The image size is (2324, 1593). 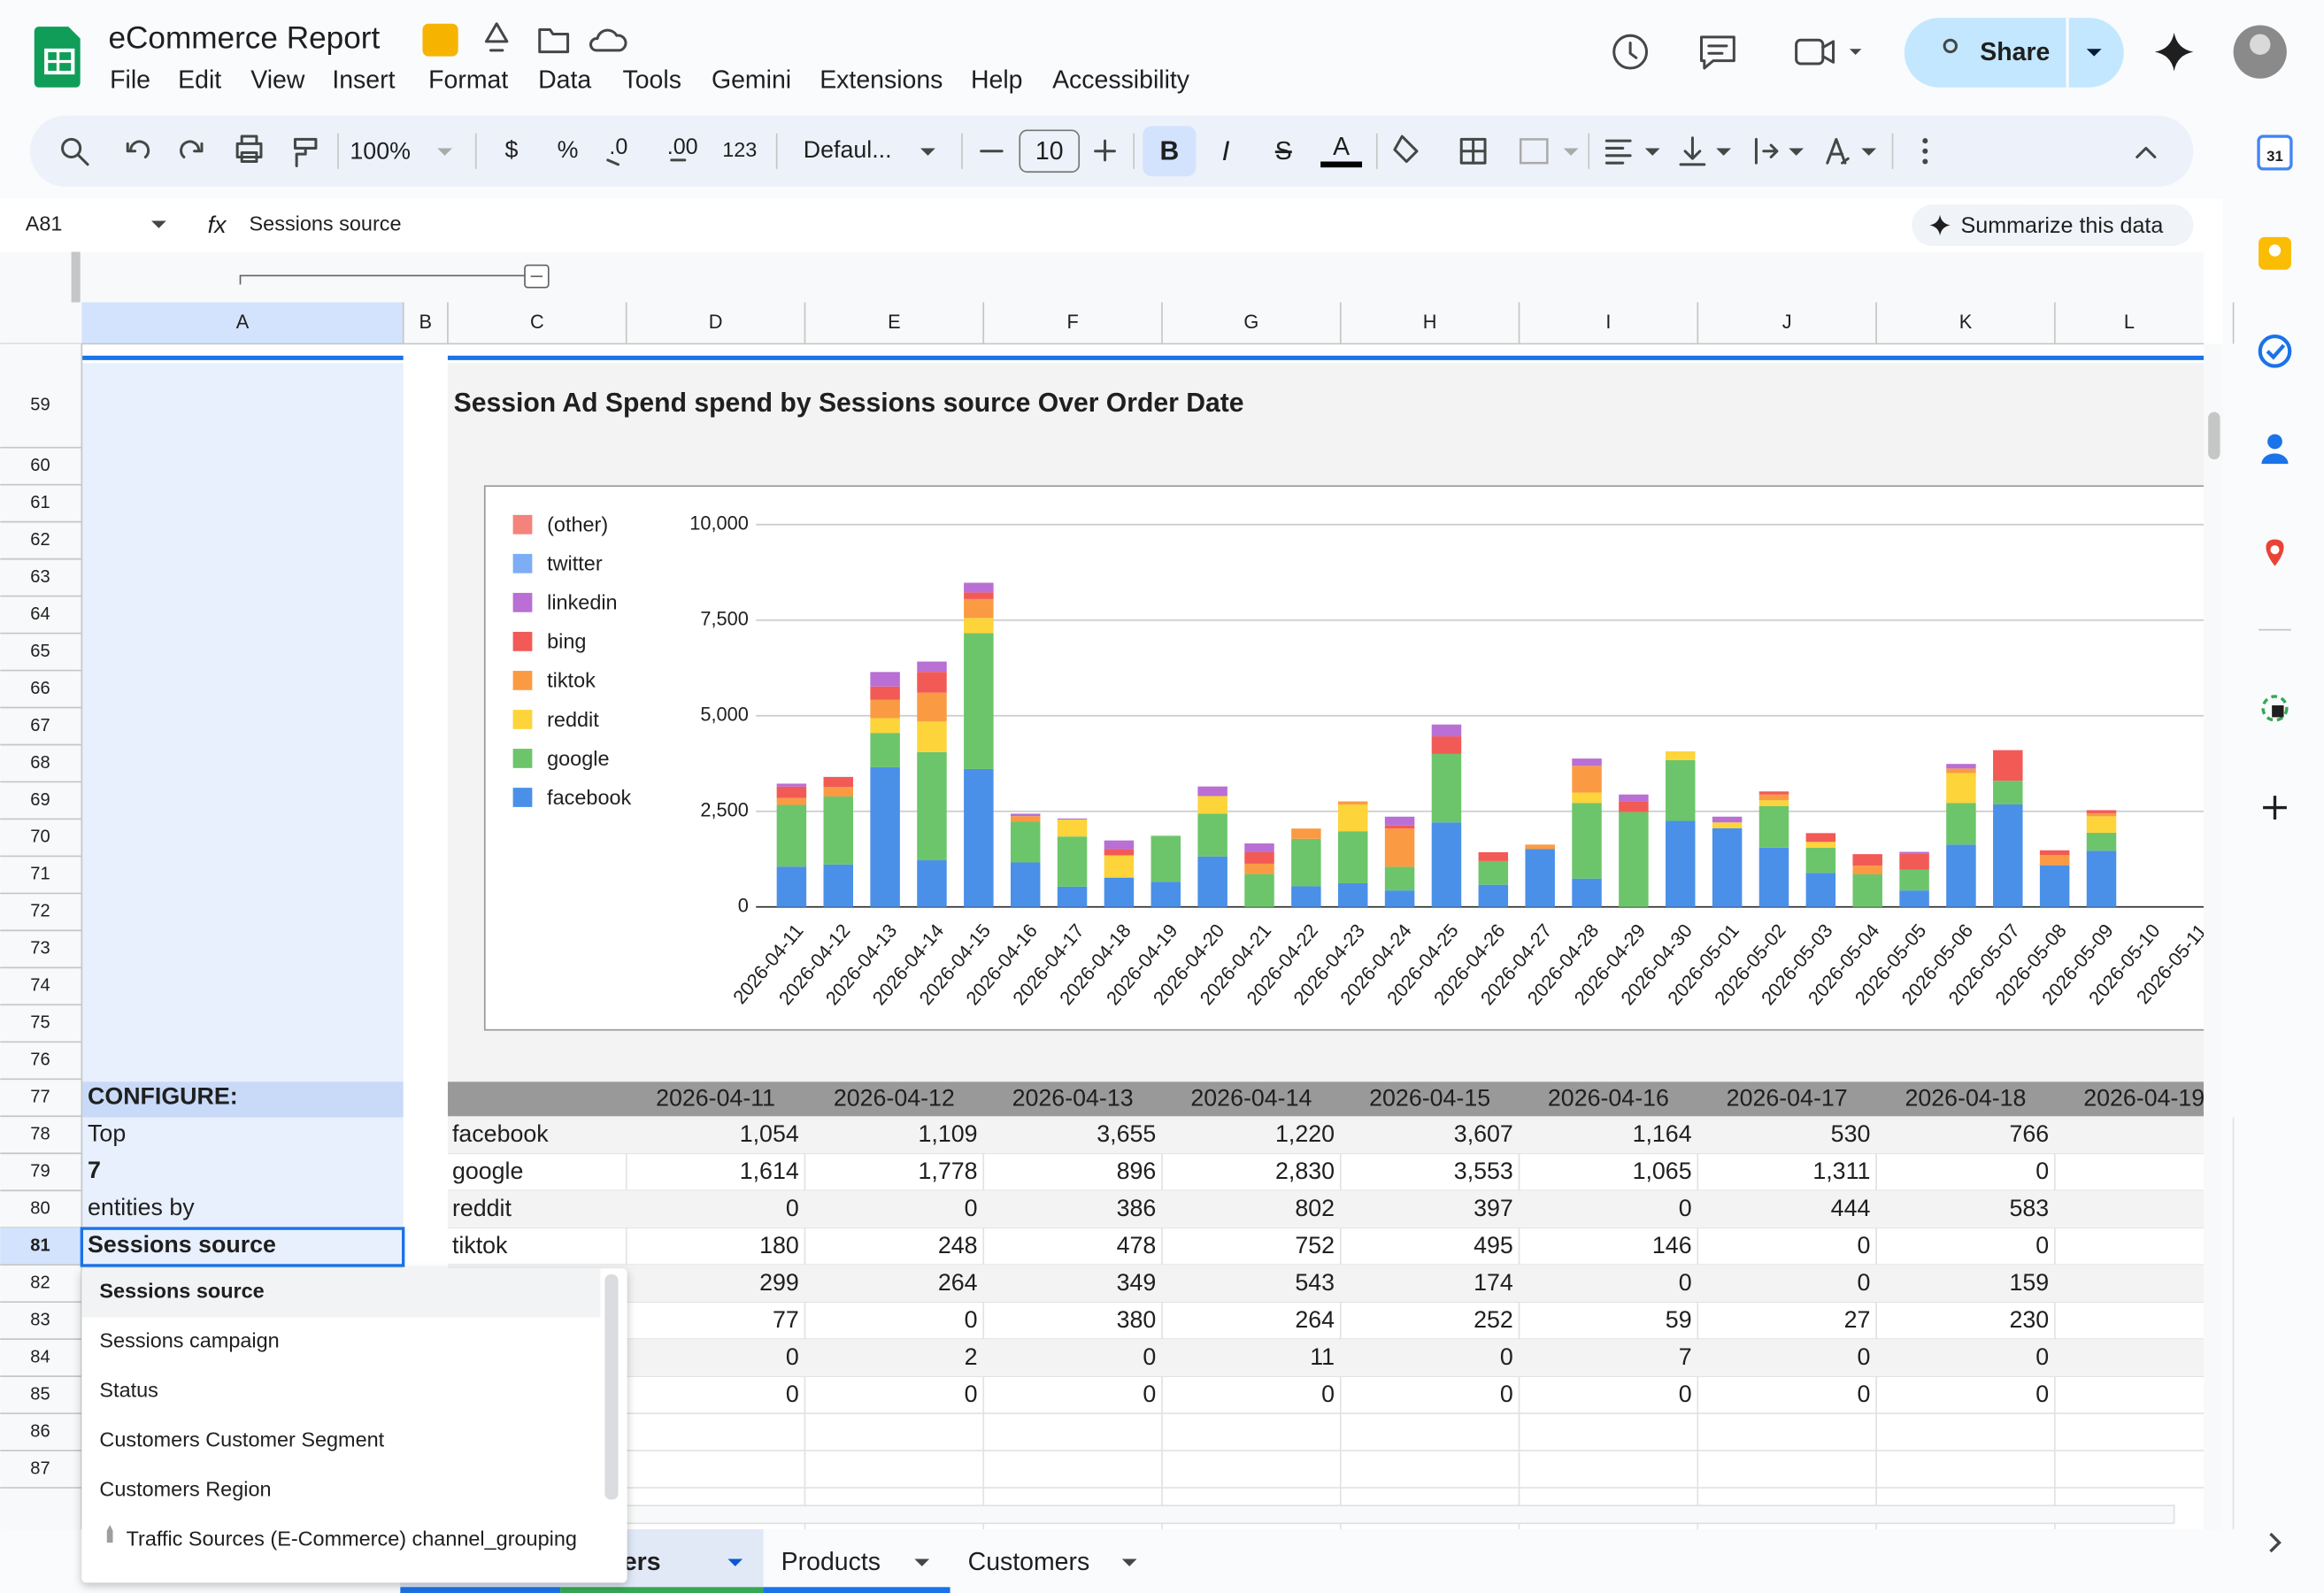 What do you see at coordinates (326, 223) in the screenshot?
I see `formula: Sessions source` at bounding box center [326, 223].